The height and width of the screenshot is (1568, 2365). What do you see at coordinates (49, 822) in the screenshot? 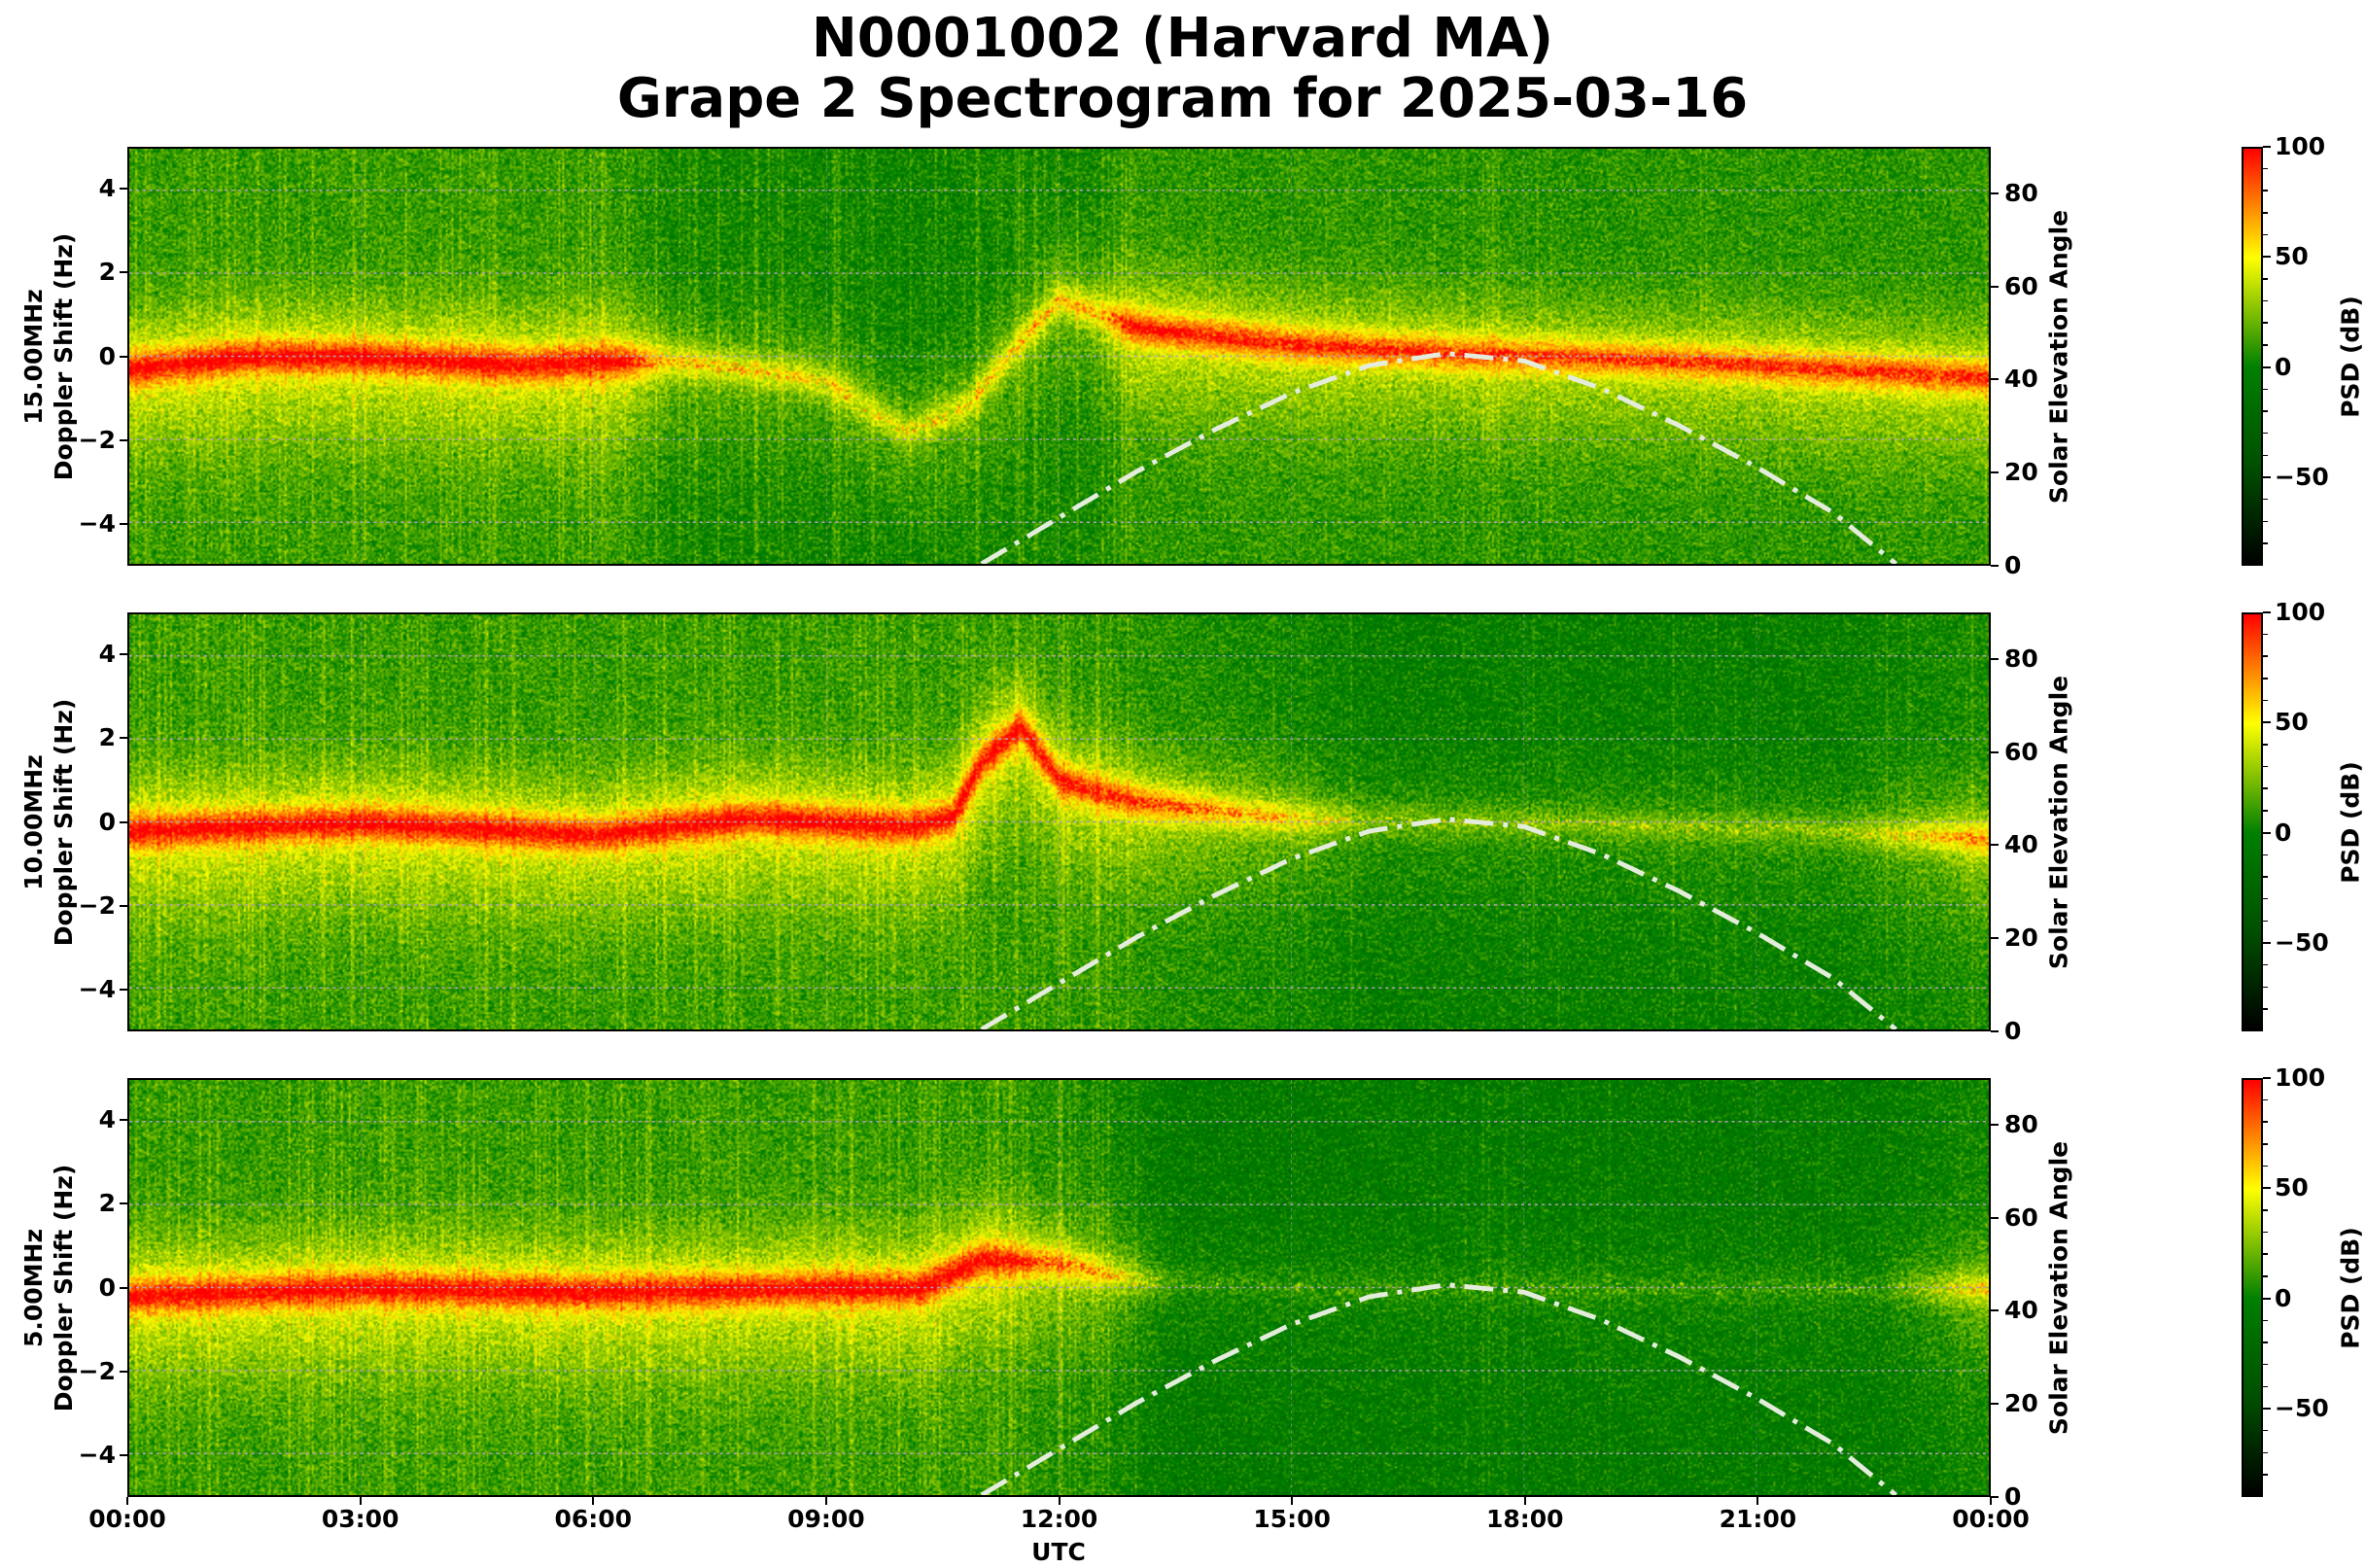
I see `y-axis-label: 10.00MHz Doppler Shift (Hz)` at bounding box center [49, 822].